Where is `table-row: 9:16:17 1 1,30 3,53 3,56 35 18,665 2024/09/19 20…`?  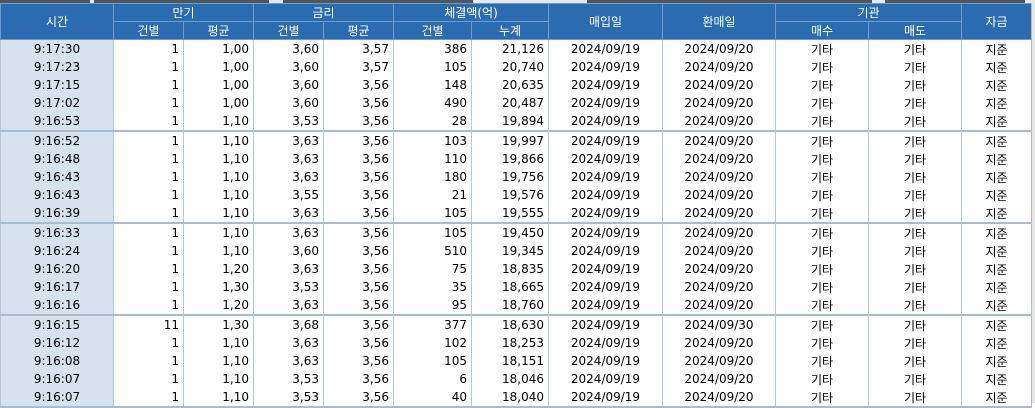 table-row: 9:16:17 1 1,30 3,53 3,56 35 18,665 2024/09/19 20… is located at coordinates (516, 287).